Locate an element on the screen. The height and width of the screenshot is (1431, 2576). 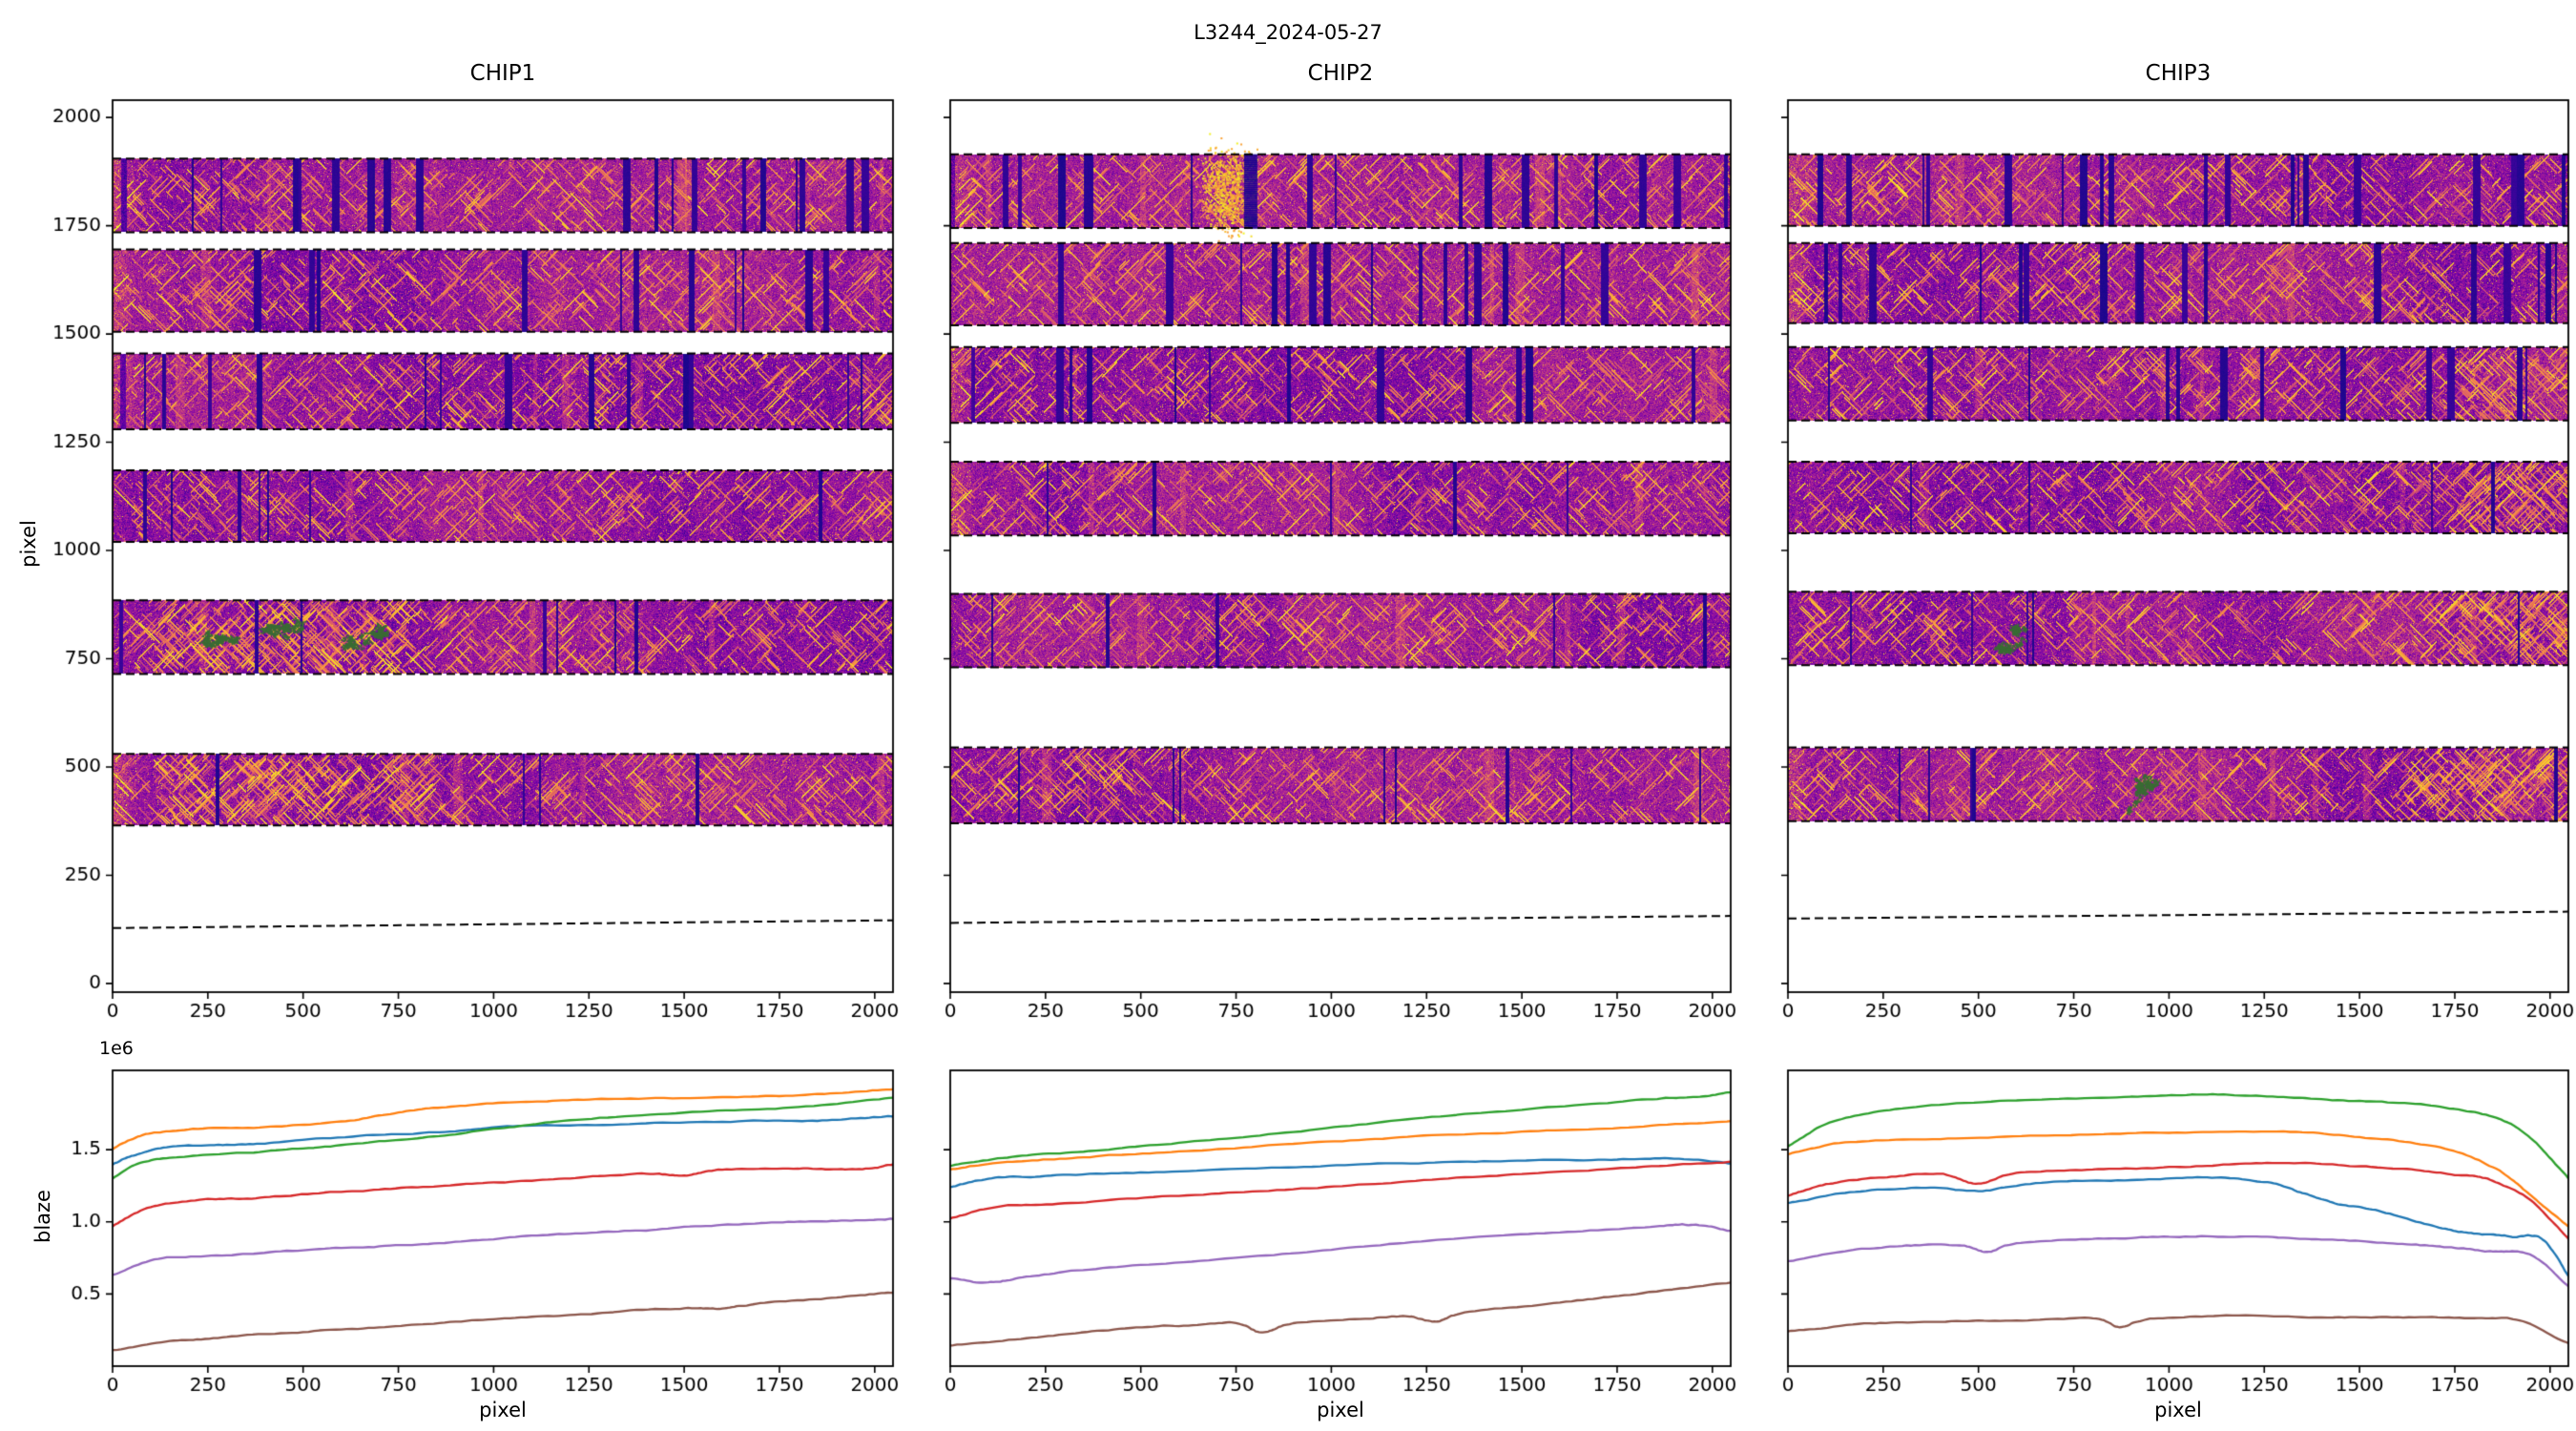
y-axis-label-blaze: blaze is located at coordinates (42, 1216).